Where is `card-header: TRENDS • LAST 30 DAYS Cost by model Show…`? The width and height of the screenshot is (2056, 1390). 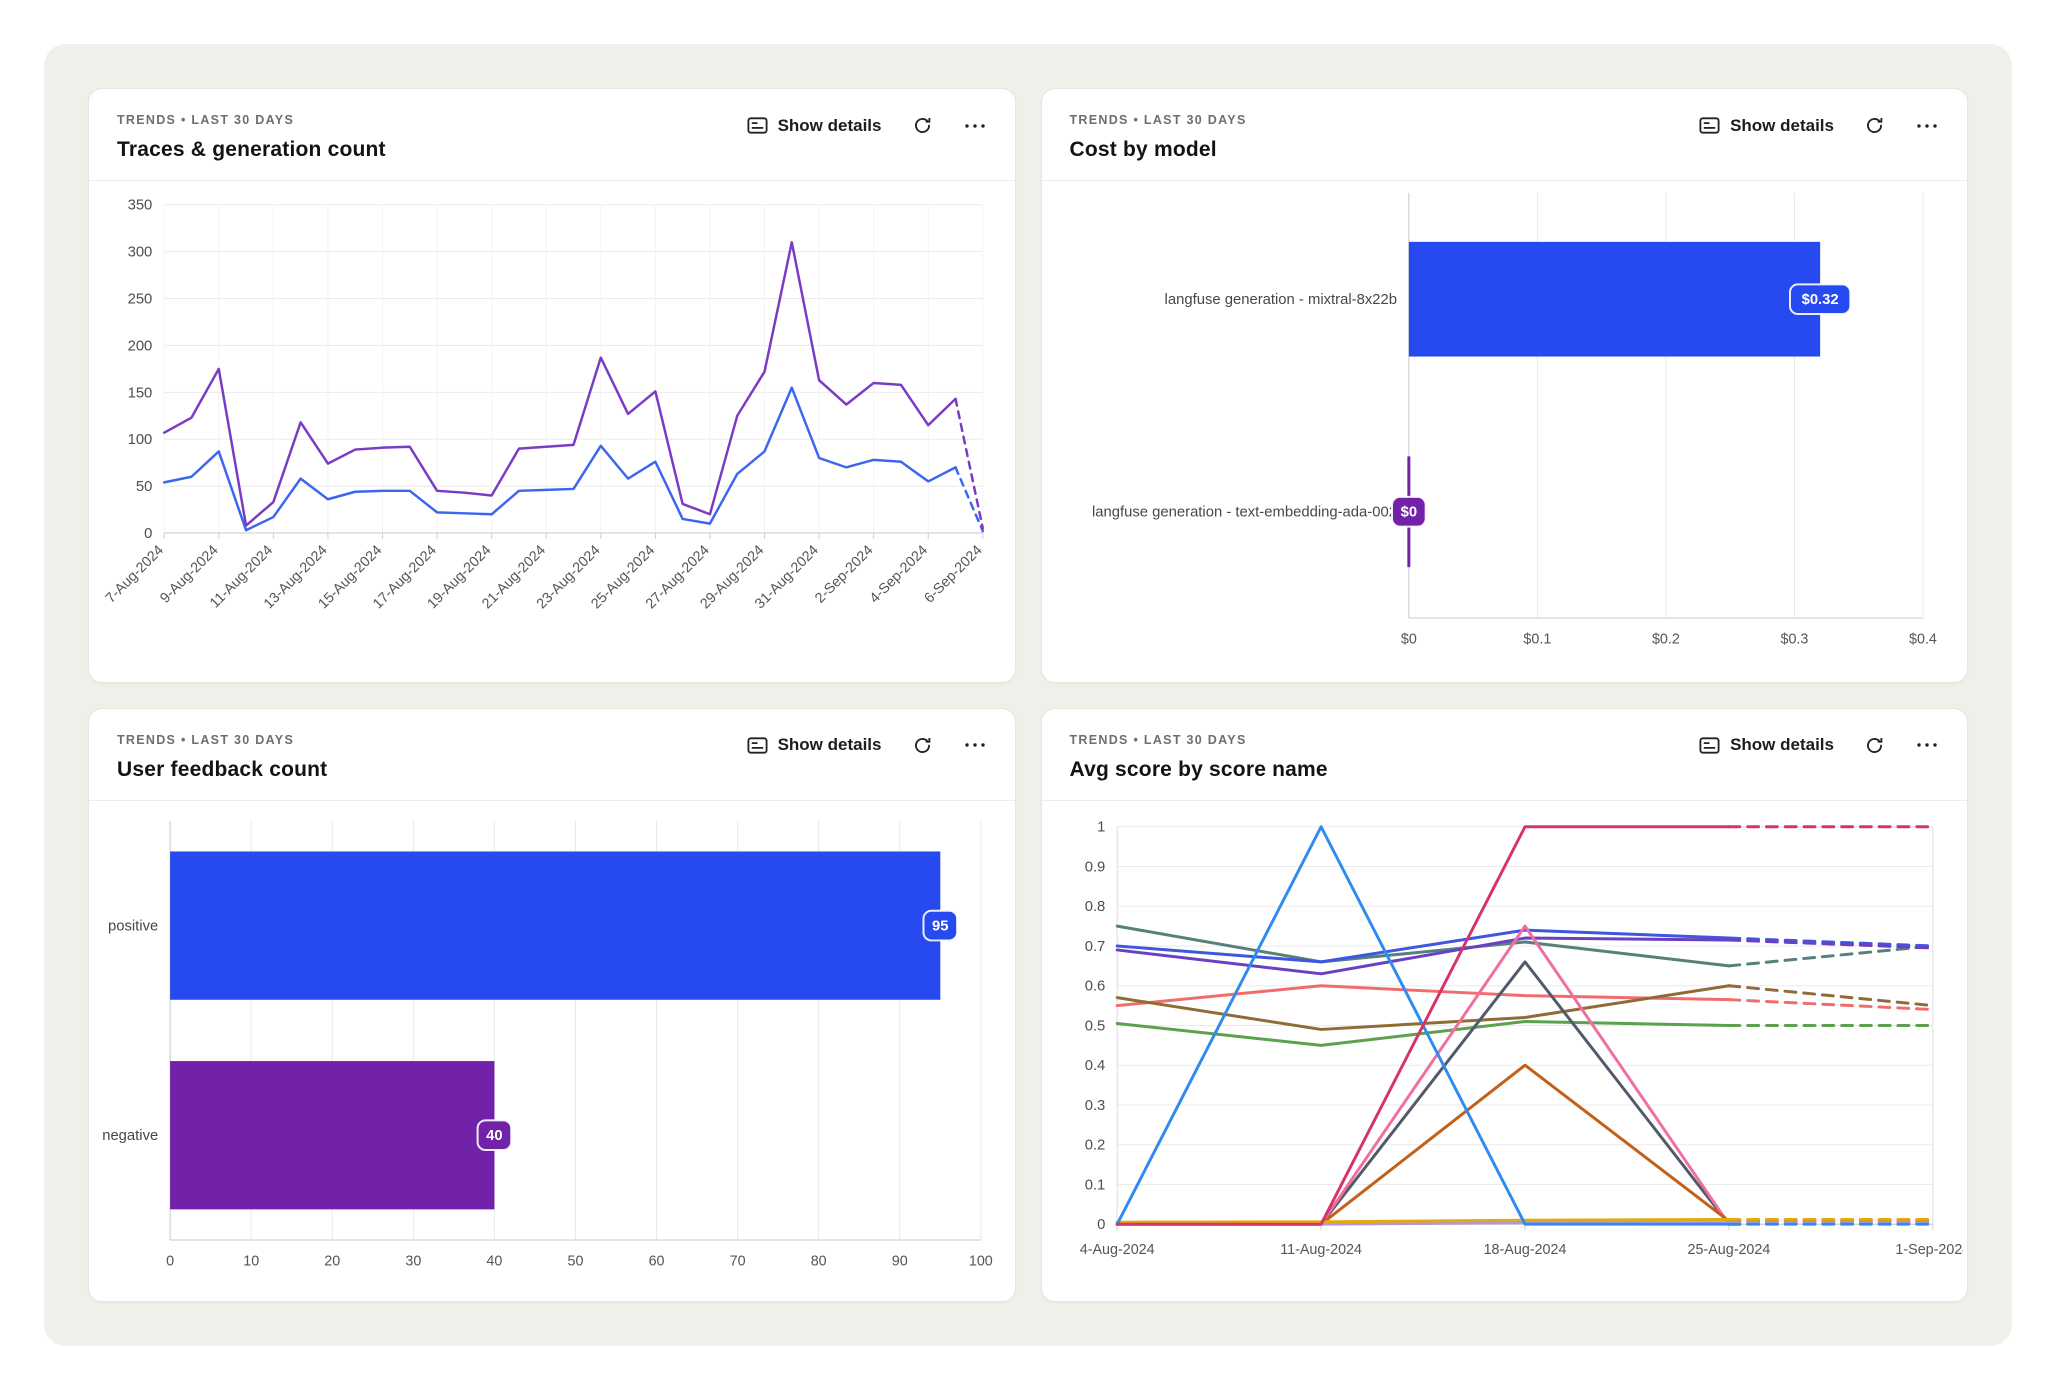 card-header: TRENDS • LAST 30 DAYS Cost by model Show… is located at coordinates (1504, 135).